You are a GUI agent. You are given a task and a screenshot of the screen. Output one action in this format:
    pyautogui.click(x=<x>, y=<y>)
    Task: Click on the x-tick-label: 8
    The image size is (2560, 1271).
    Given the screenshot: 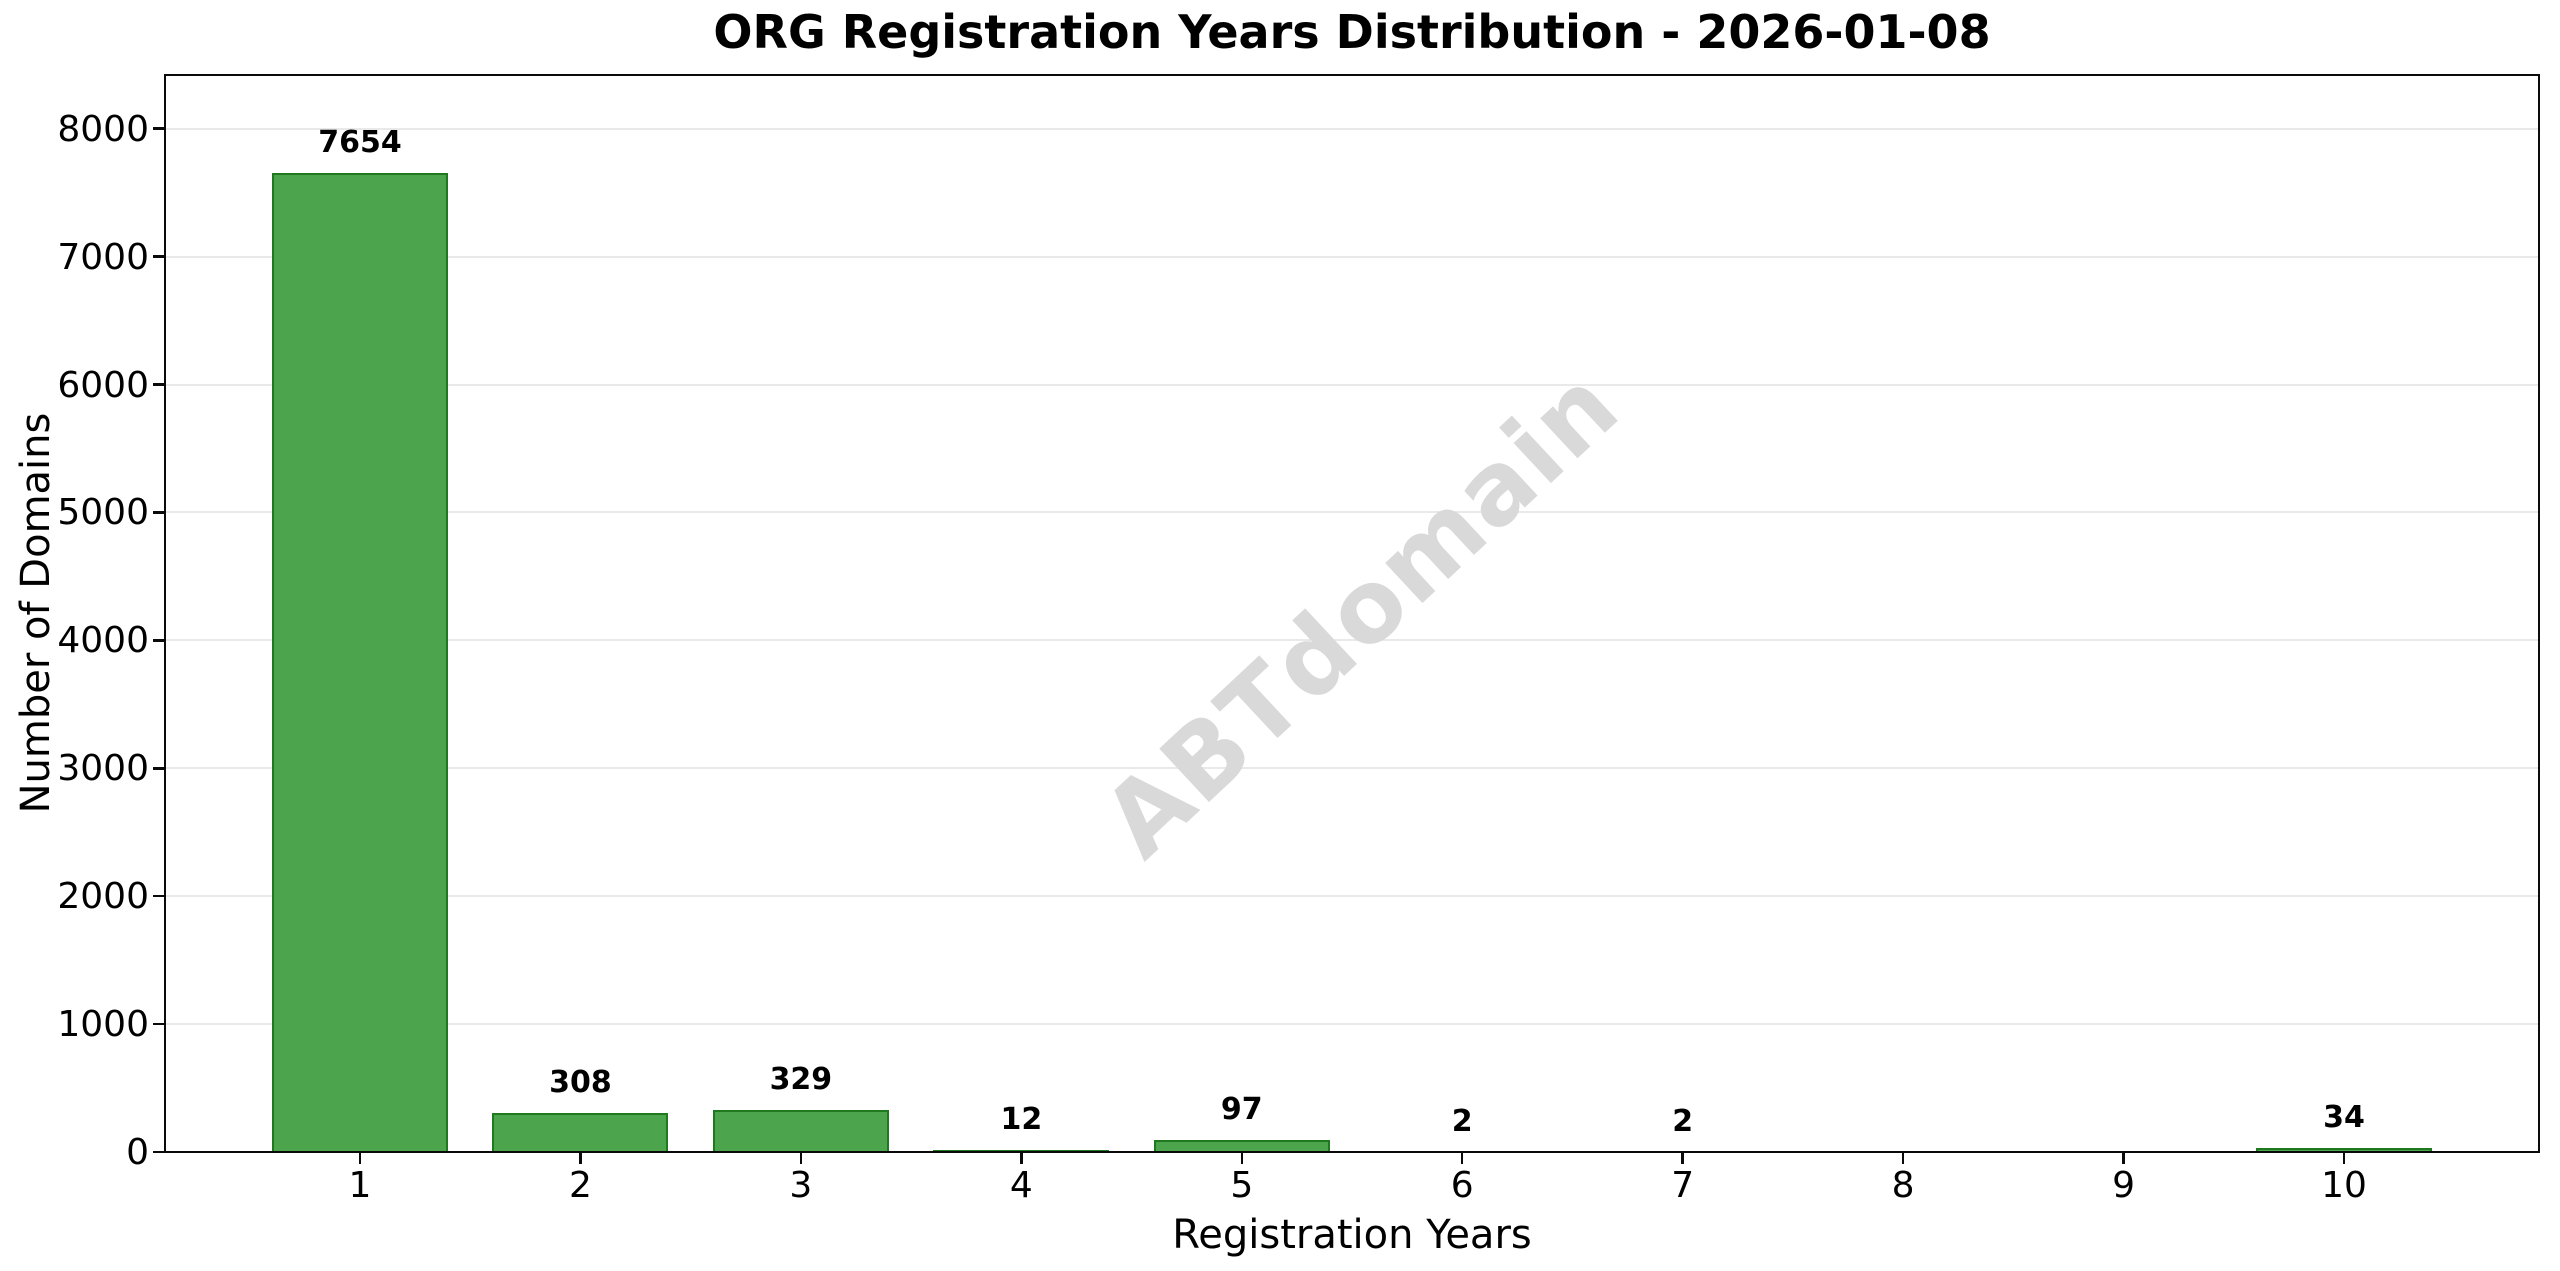 What is the action you would take?
    pyautogui.click(x=1903, y=1185)
    